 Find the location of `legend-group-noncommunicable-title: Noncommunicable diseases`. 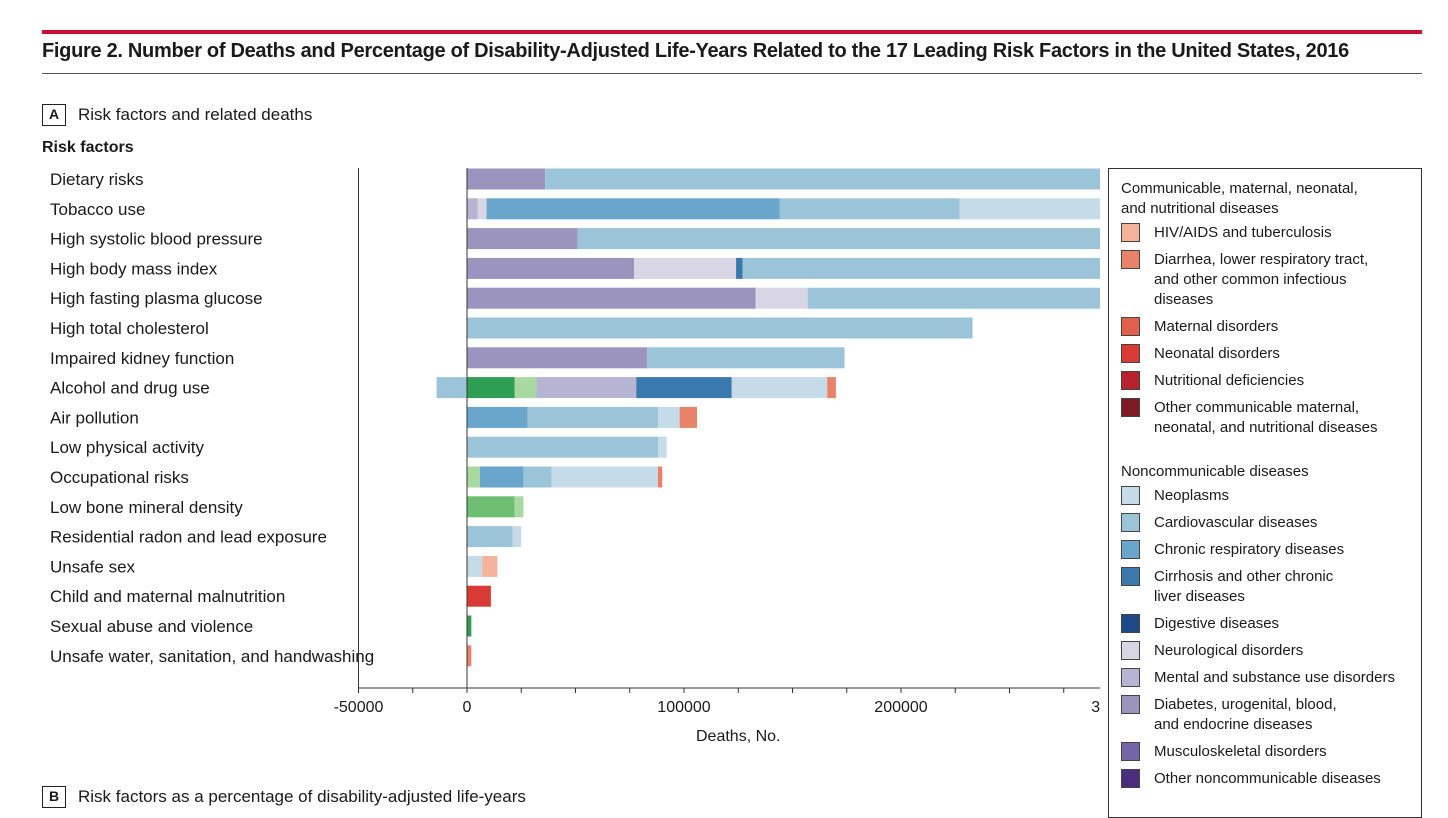

legend-group-noncommunicable-title: Noncommunicable diseases is located at coordinates (1215, 471).